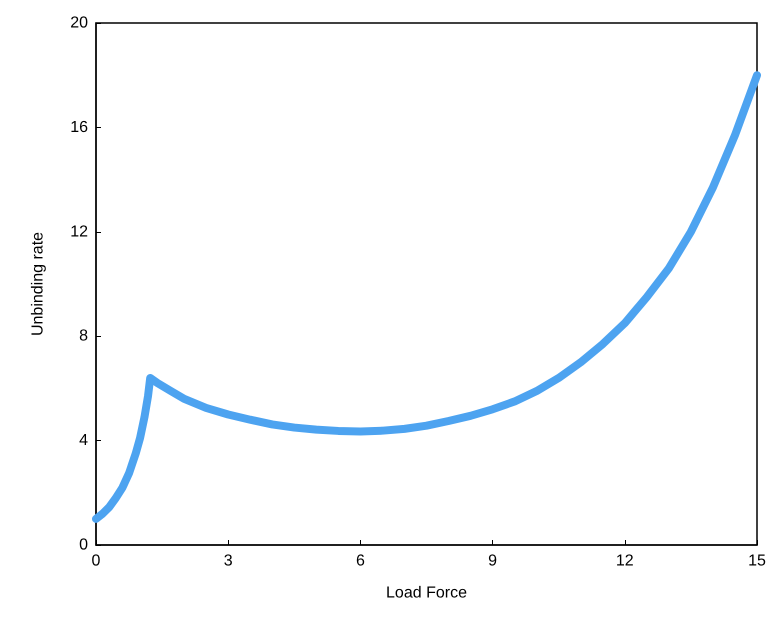 The width and height of the screenshot is (777, 623). I want to click on x-tick-label: 12, so click(625, 561).